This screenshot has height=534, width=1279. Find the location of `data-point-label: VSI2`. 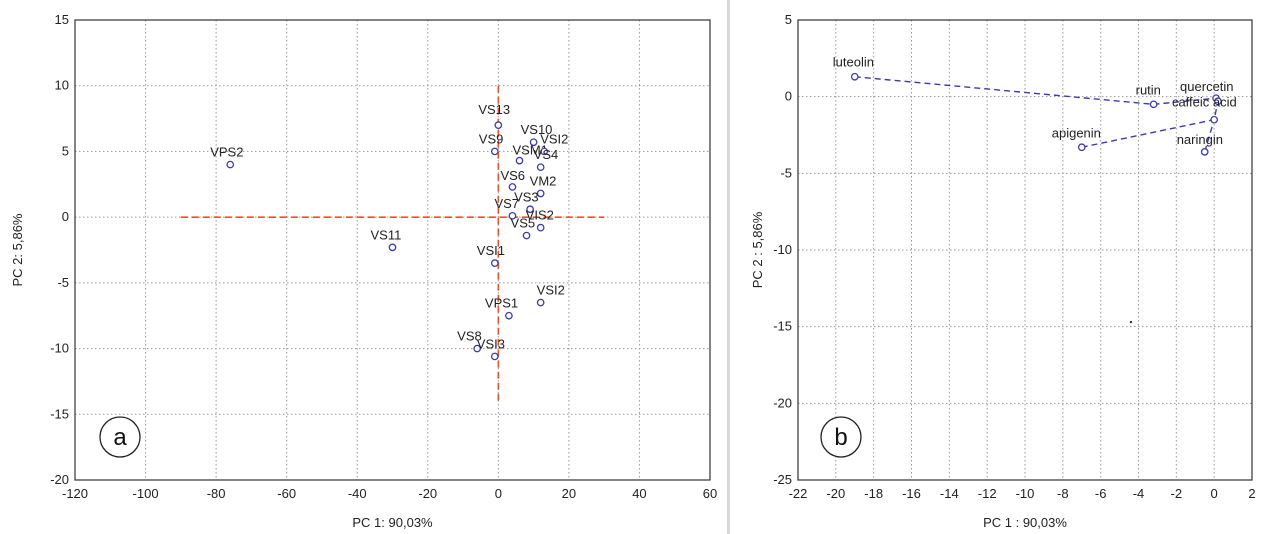

data-point-label: VSI2 is located at coordinates (554, 138).